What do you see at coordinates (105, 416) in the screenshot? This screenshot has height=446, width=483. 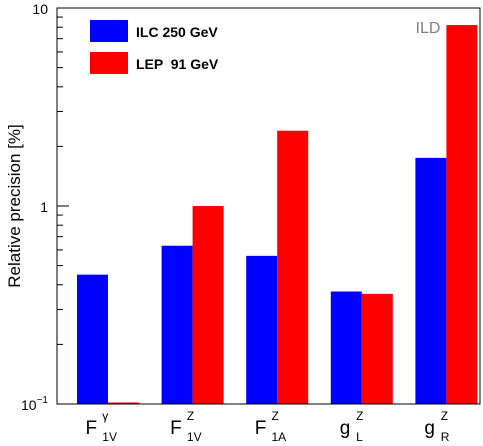 I see `svg-text: γ` at bounding box center [105, 416].